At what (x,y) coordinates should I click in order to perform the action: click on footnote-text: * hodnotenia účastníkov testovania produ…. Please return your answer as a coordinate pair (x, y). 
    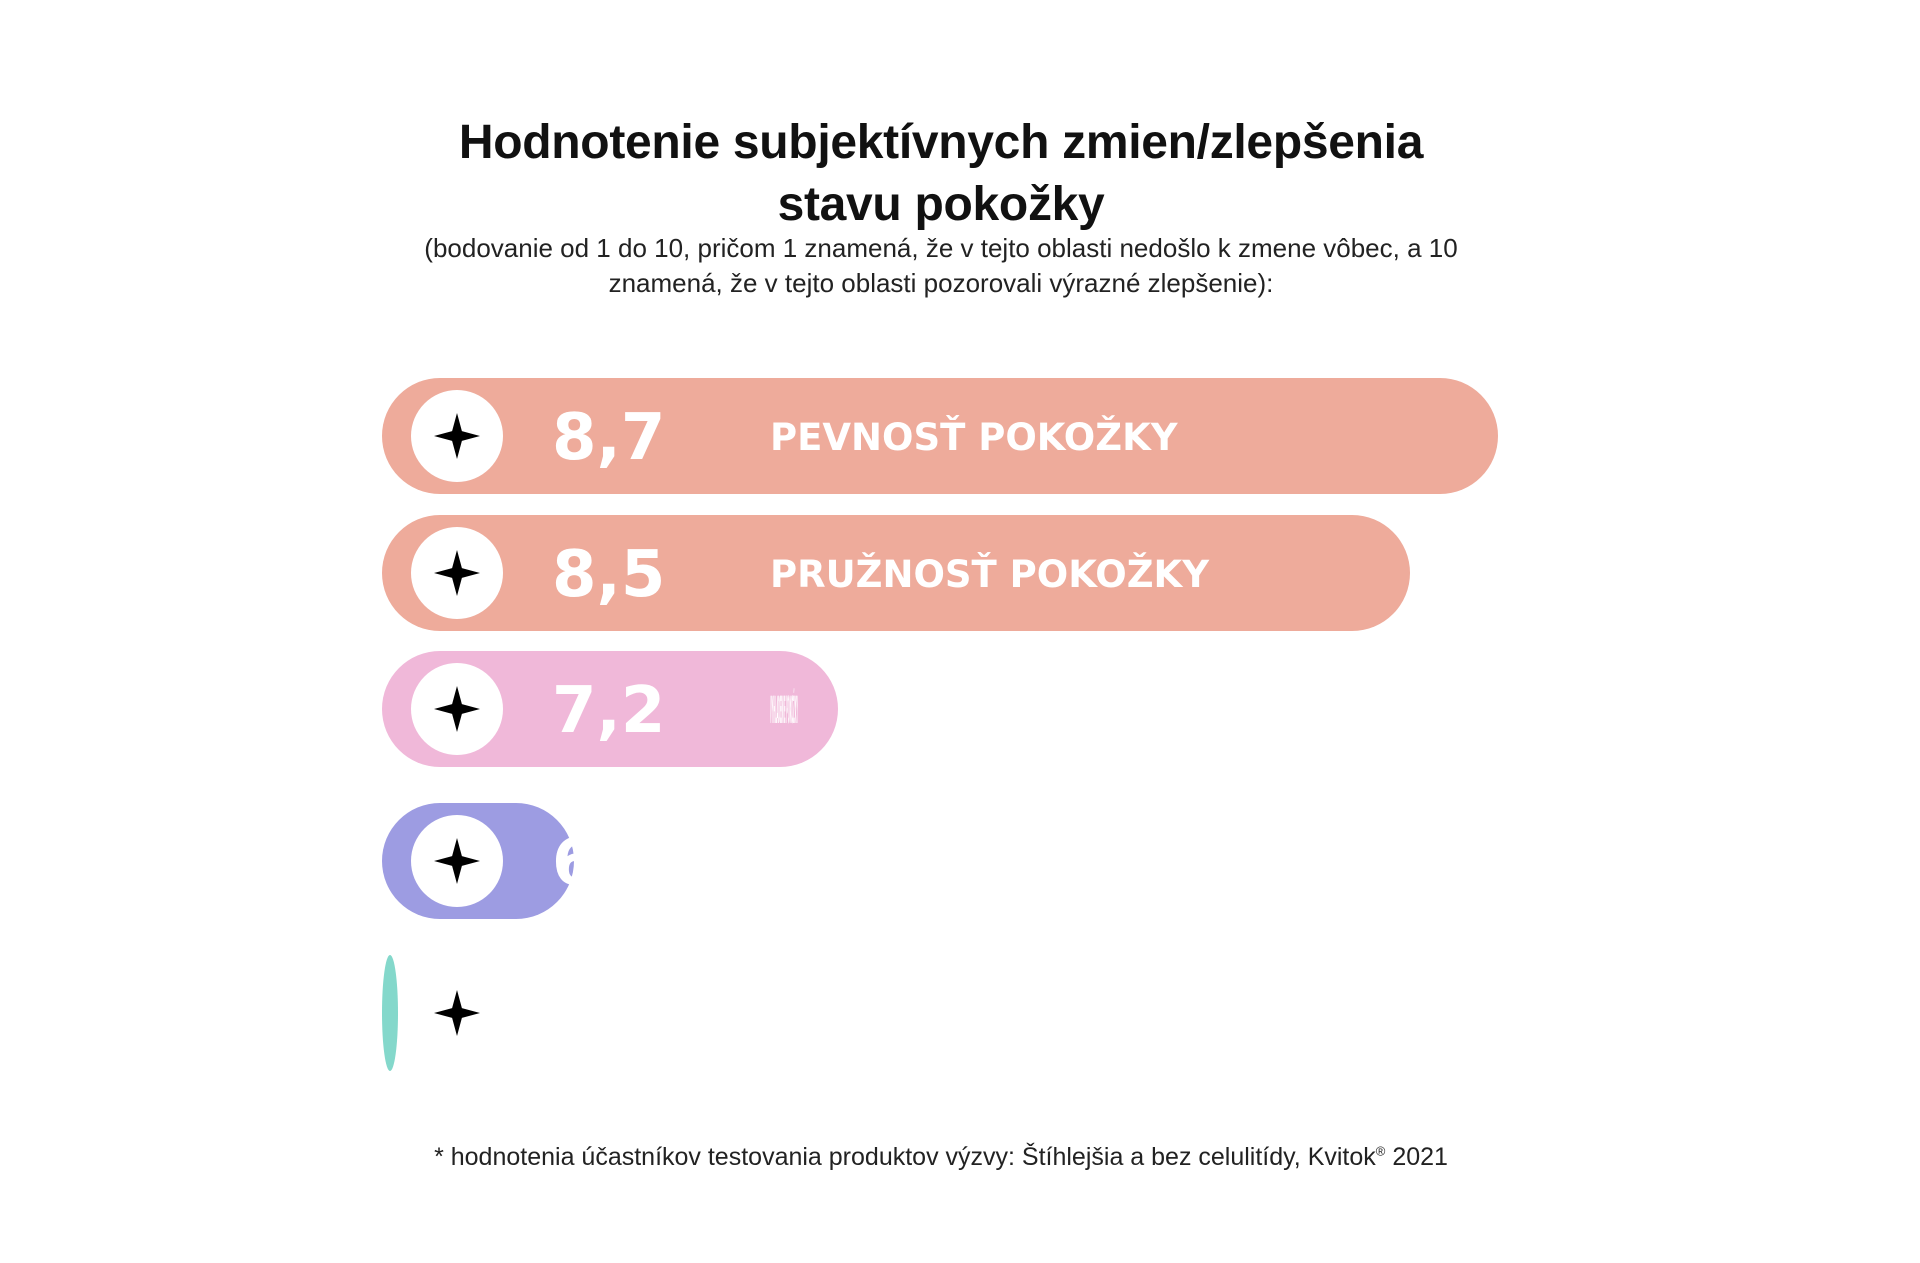
    Looking at the image, I should click on (905, 1157).